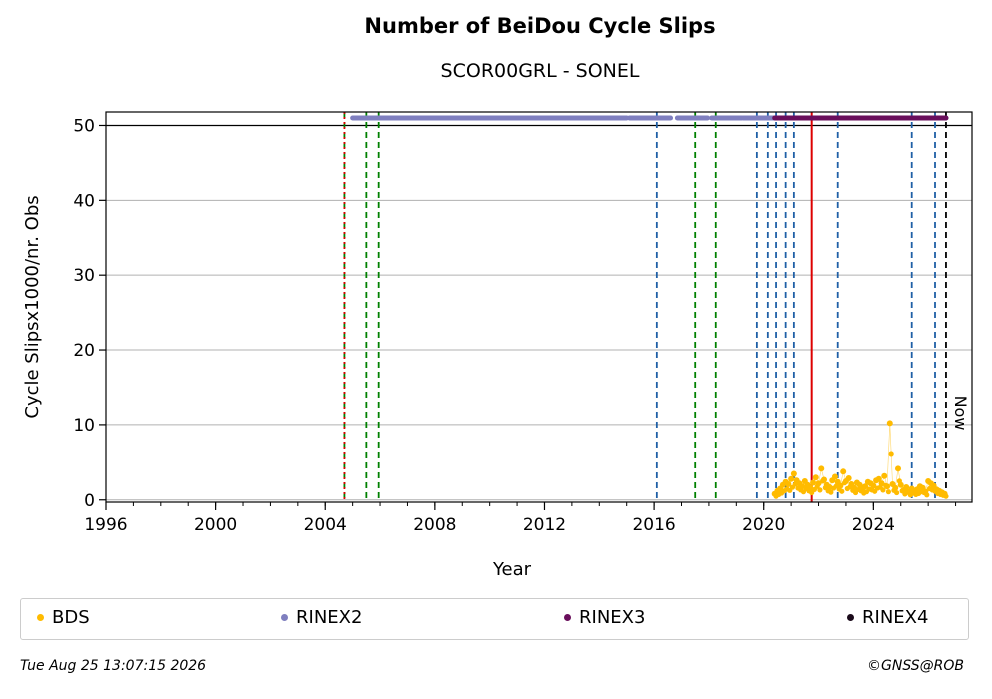 The image size is (992, 699). I want to click on x-tick-label: 2012, so click(544, 525).